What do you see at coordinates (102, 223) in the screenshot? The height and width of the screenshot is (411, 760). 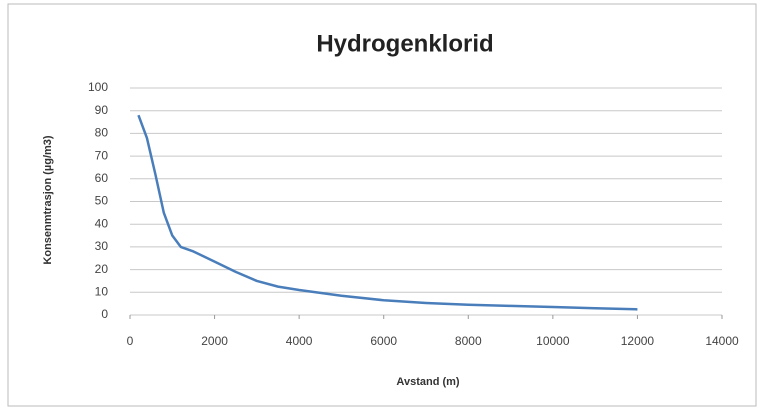 I see `y-tick-label: 40` at bounding box center [102, 223].